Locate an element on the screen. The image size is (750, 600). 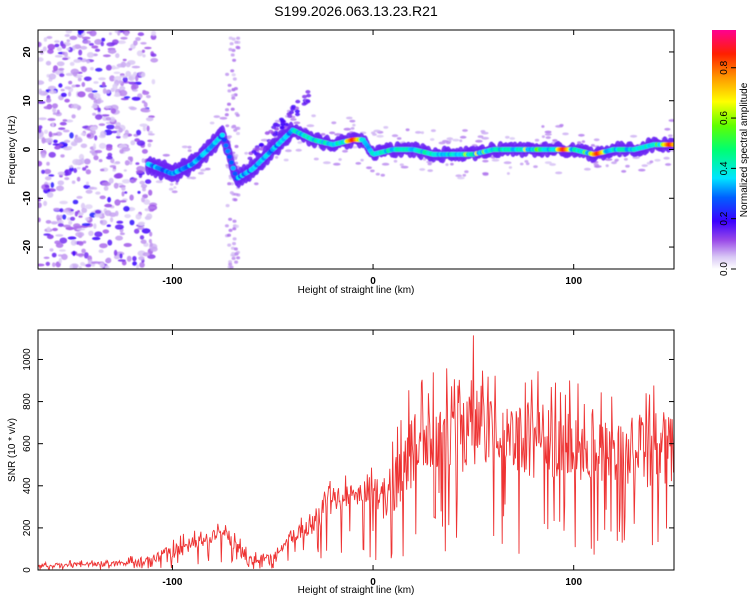
colorbar-label: Normalized spectral amplitude is located at coordinates (744, 149).